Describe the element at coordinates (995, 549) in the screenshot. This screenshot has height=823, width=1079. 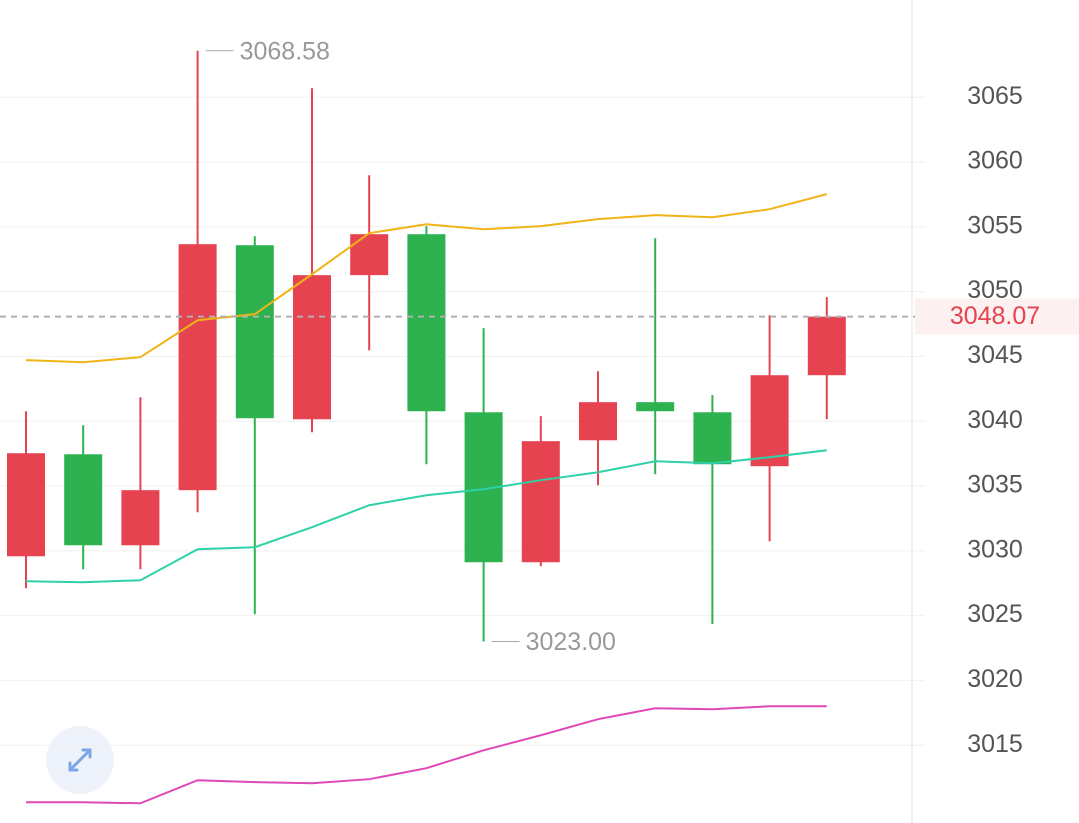
I see `y-tick-label: 3030` at that location.